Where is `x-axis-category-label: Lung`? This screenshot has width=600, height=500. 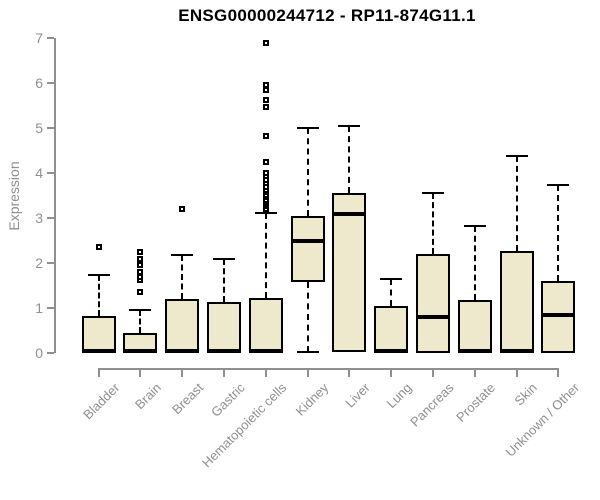
x-axis-category-label: Lung is located at coordinates (399, 396).